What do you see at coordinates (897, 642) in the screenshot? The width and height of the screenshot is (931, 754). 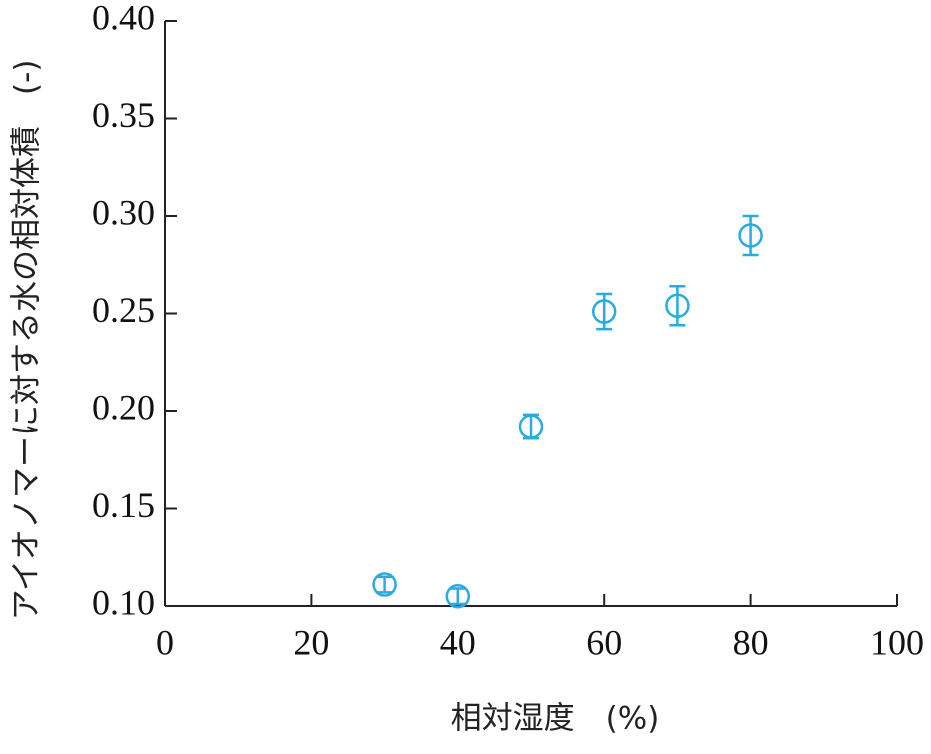 I see `x-tick-label: 100` at bounding box center [897, 642].